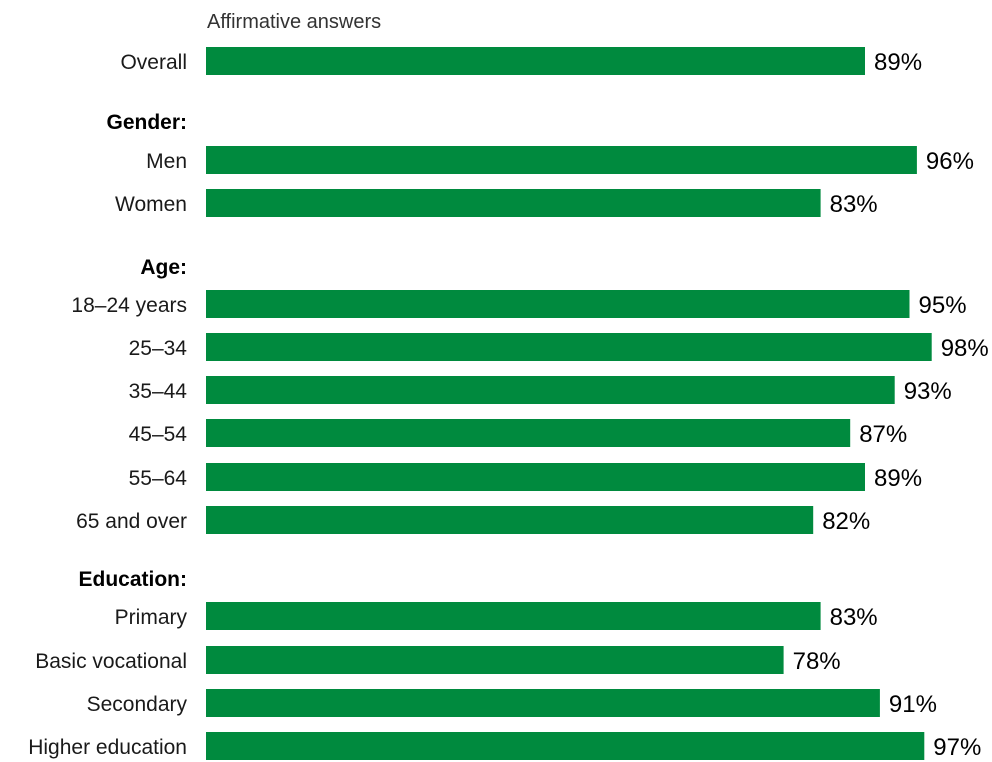 This screenshot has width=992, height=762. What do you see at coordinates (965, 348) in the screenshot?
I see `data-label: 98%` at bounding box center [965, 348].